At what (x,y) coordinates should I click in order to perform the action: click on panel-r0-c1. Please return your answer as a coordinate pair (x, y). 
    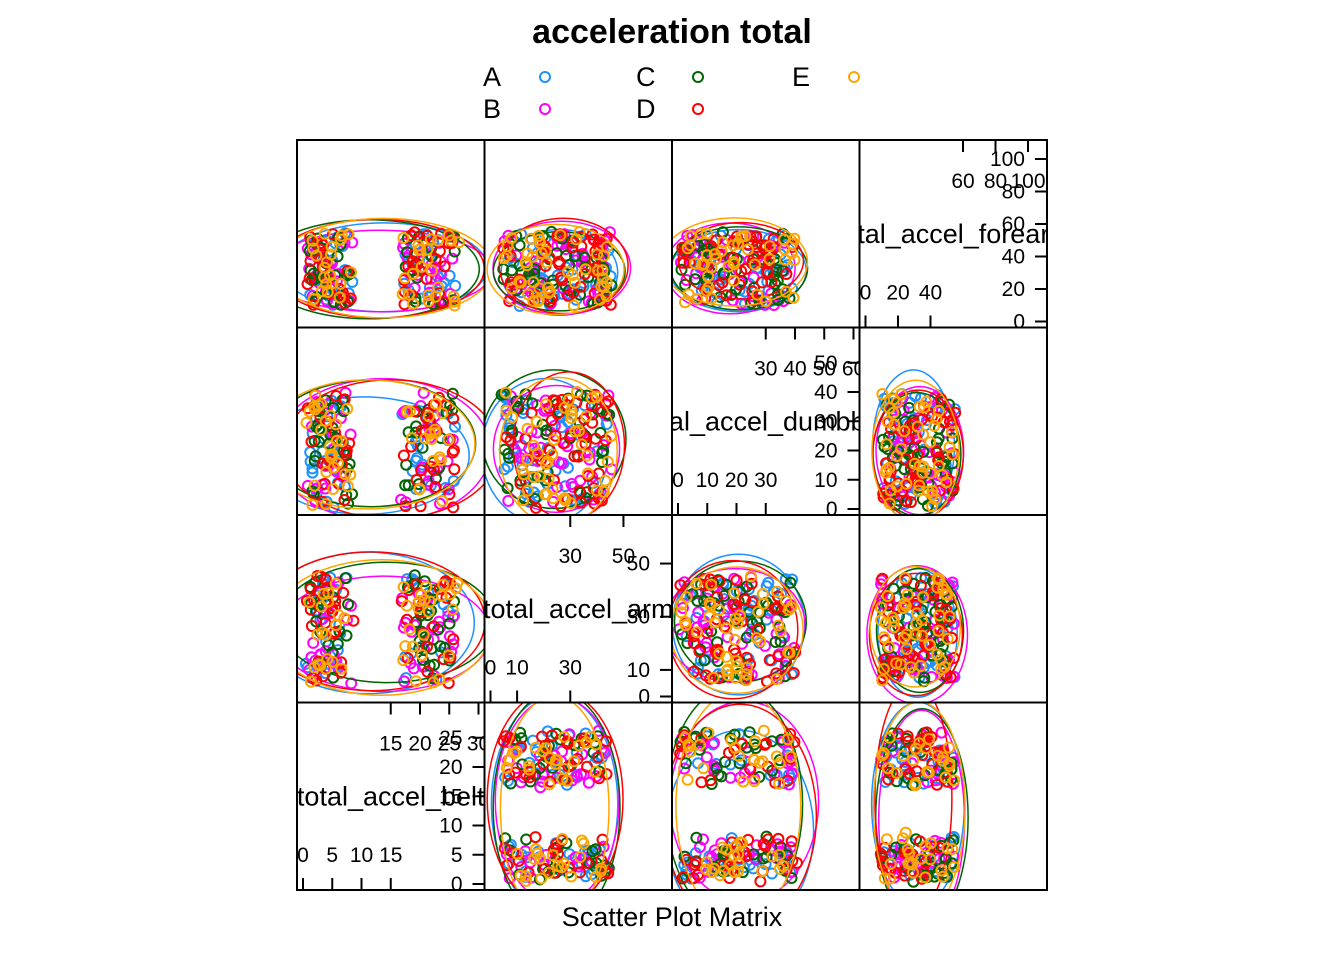
    Looking at the image, I should click on (578, 234).